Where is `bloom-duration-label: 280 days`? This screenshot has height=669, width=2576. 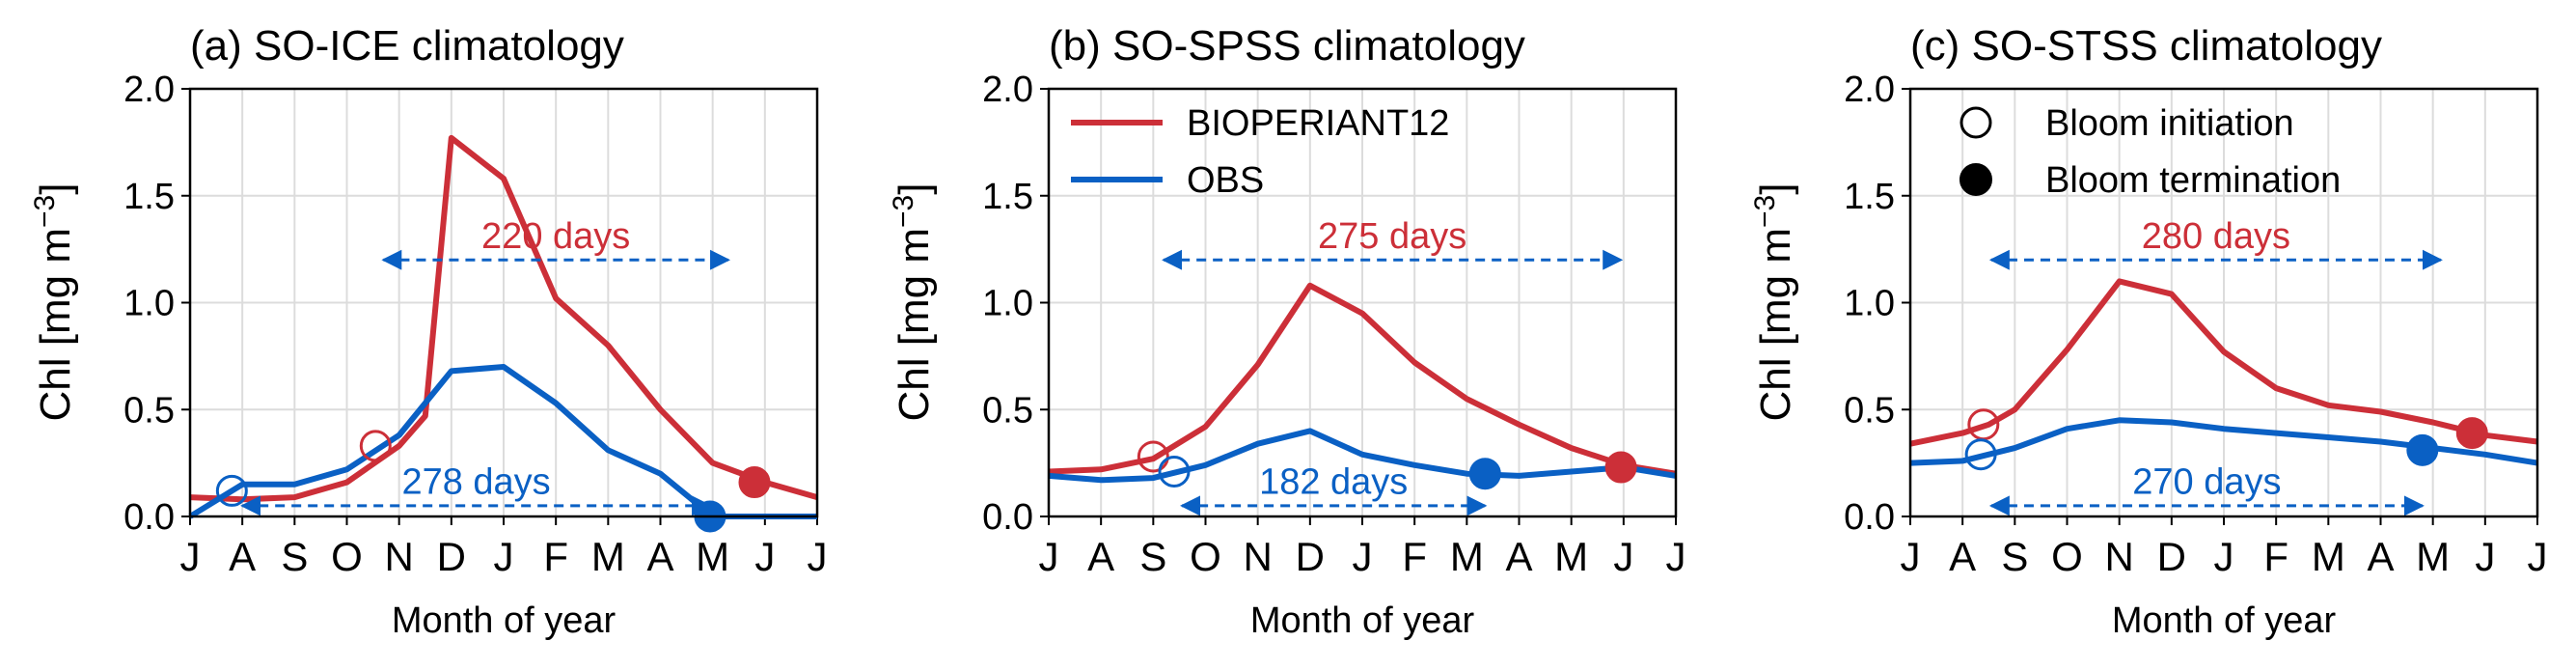
bloom-duration-label: 280 days is located at coordinates (2216, 237).